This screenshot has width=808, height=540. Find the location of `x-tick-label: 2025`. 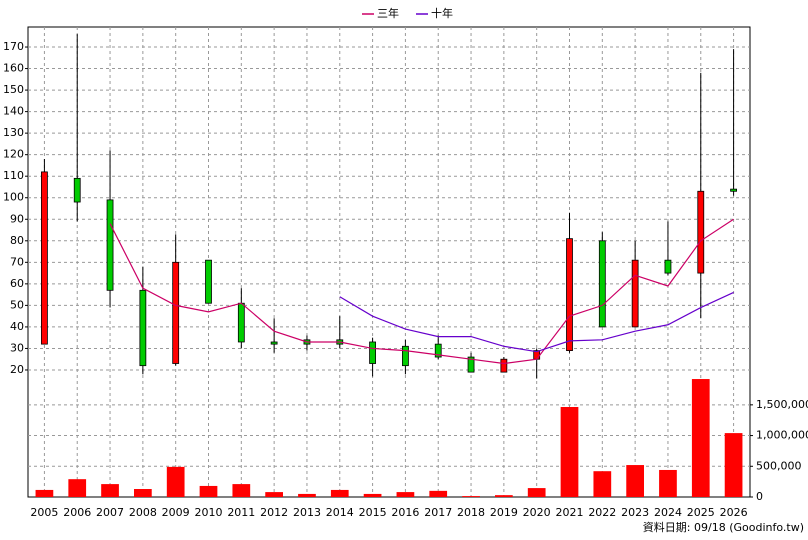

x-tick-label: 2025 is located at coordinates (701, 512).